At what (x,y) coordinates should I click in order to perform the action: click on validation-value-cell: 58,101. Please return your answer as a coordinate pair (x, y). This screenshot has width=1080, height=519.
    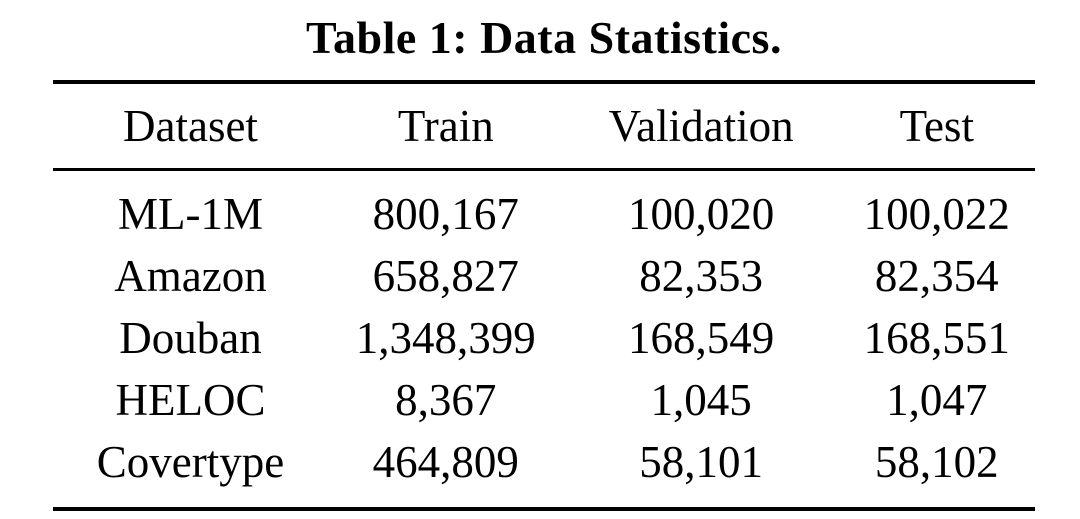
    Looking at the image, I should click on (701, 462).